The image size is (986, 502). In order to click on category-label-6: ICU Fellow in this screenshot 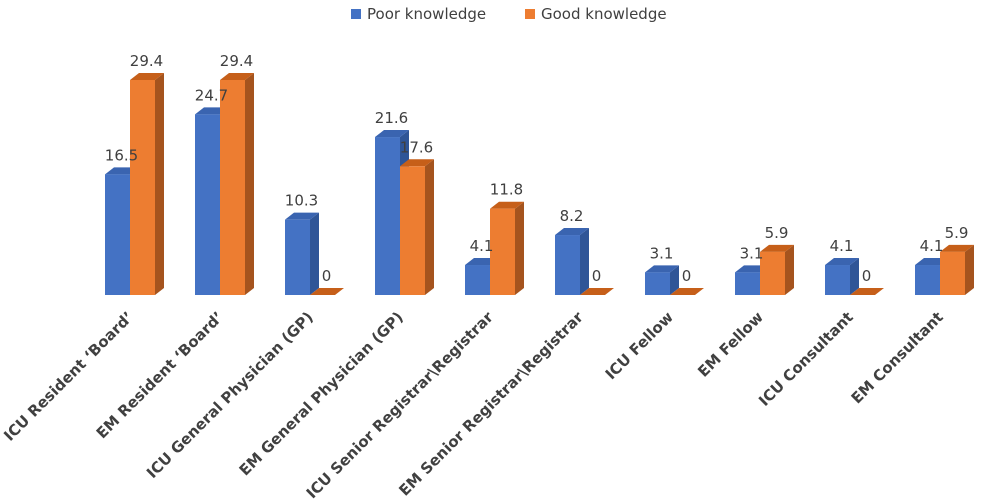, I will do `click(639, 345)`.